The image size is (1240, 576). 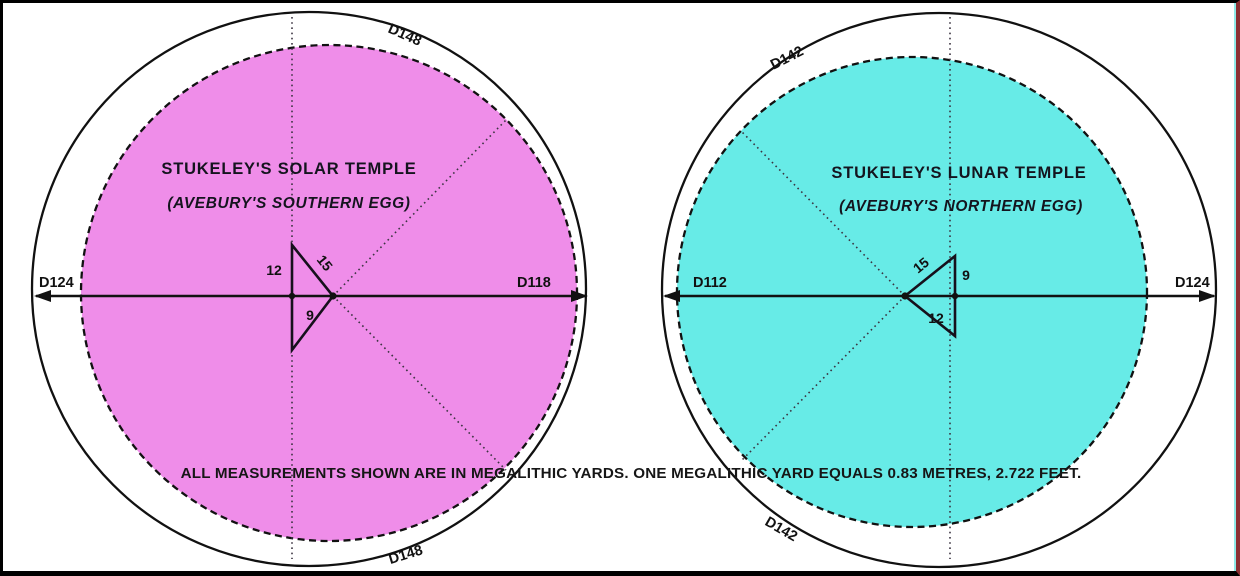 What do you see at coordinates (966, 275) in the screenshot?
I see `lunar-vertical-leg-label: 9` at bounding box center [966, 275].